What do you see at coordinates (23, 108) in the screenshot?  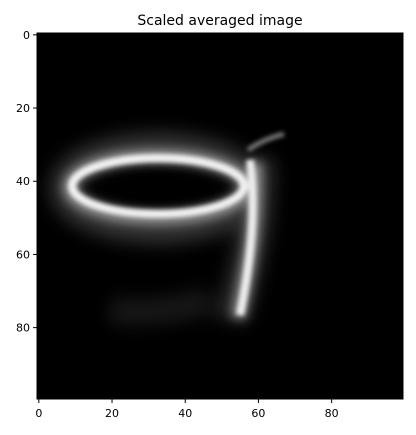 I see `y-tick-label: 20` at bounding box center [23, 108].